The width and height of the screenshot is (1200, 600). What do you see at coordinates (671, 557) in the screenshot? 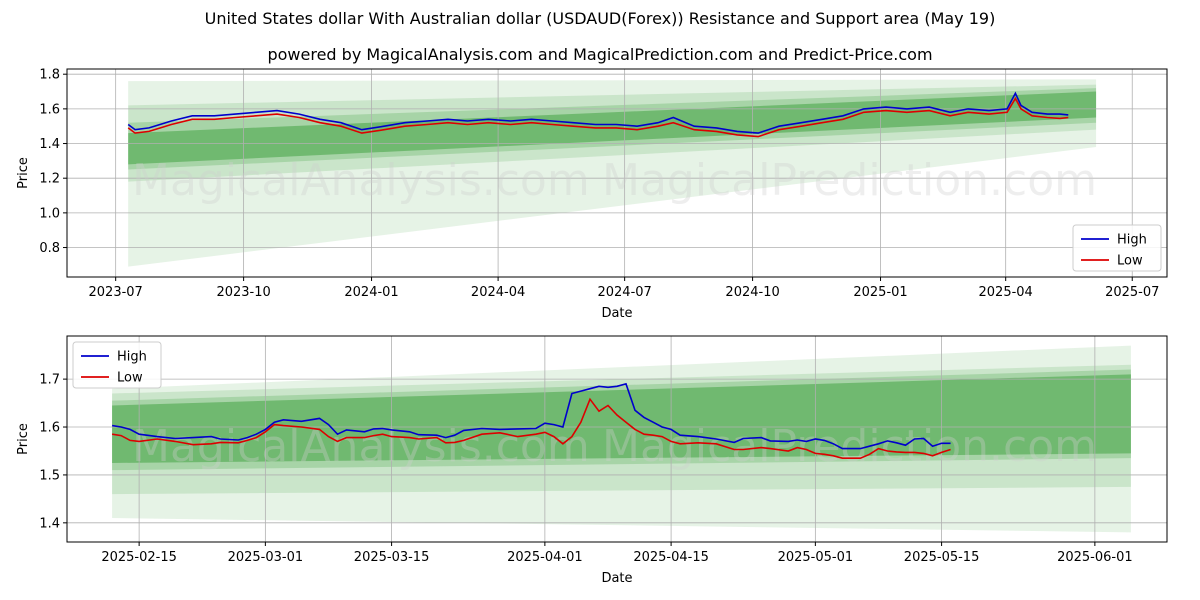
I see `x-tick-label: 2025-04-15` at bounding box center [671, 557].